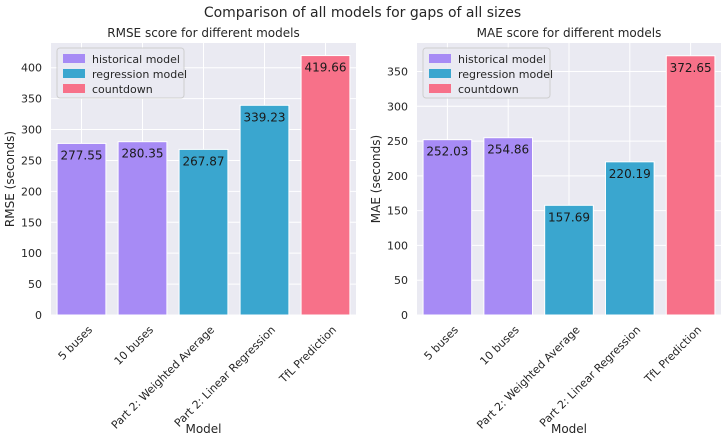 Image resolution: width=725 pixels, height=442 pixels. I want to click on subplot-title: RMSE score for different models, so click(203, 33).